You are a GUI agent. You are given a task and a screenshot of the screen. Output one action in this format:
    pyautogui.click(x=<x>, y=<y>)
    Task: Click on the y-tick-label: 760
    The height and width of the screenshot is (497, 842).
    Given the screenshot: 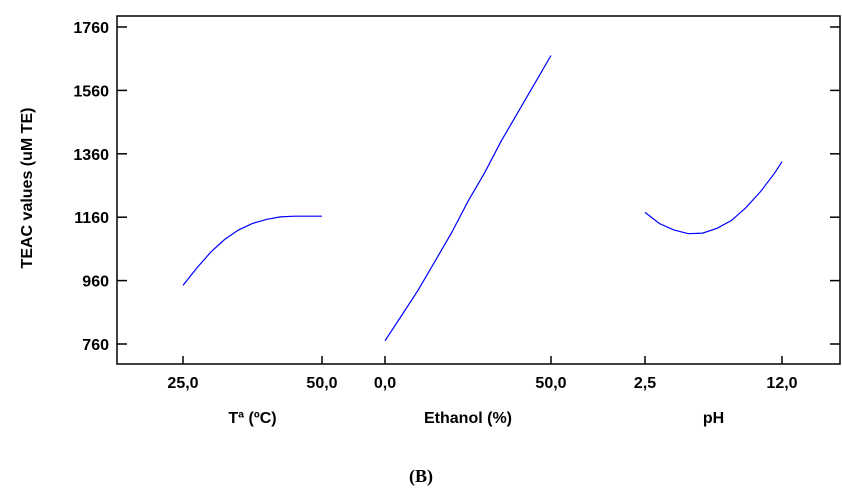 What is the action you would take?
    pyautogui.click(x=95, y=345)
    